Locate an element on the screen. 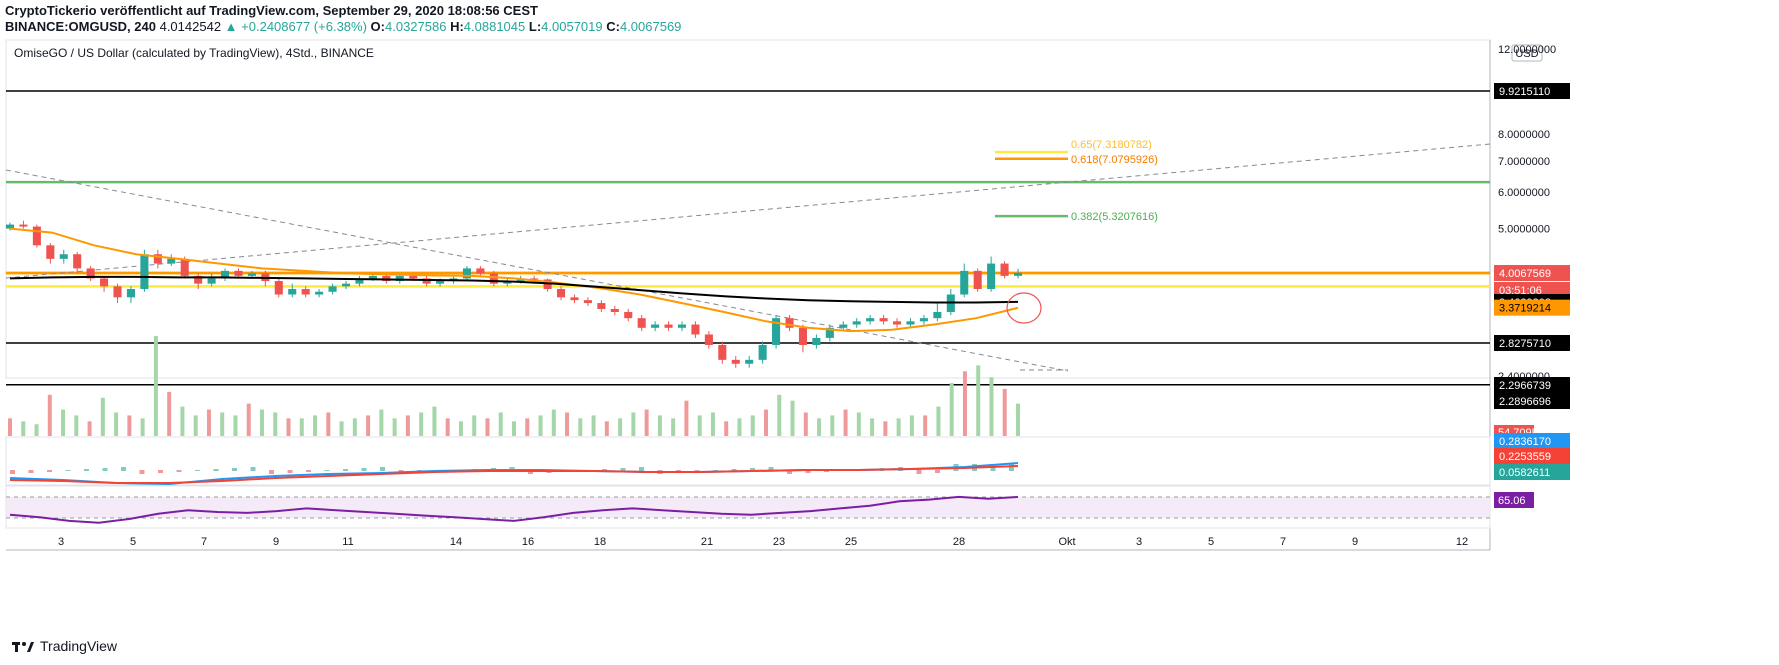 The width and height of the screenshot is (1779, 665). footer: TradingView is located at coordinates (64, 646).